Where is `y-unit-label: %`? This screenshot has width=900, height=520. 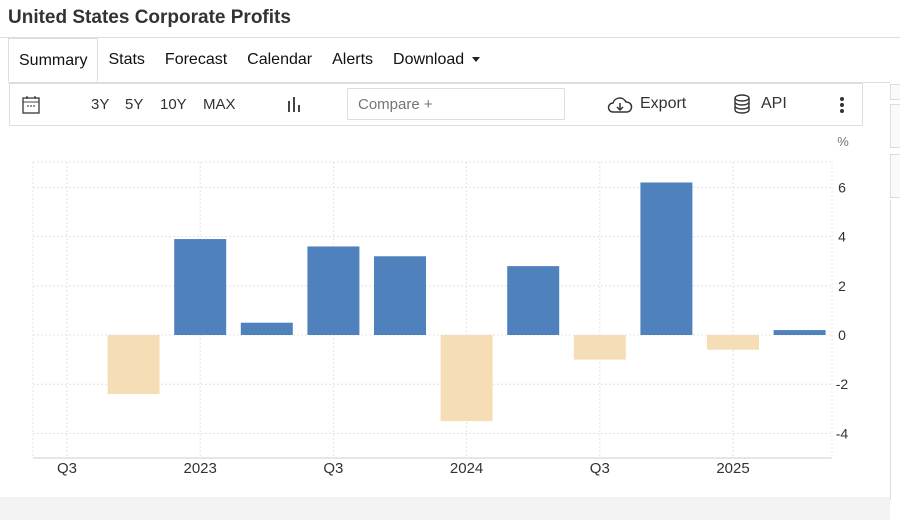 y-unit-label: % is located at coordinates (843, 141).